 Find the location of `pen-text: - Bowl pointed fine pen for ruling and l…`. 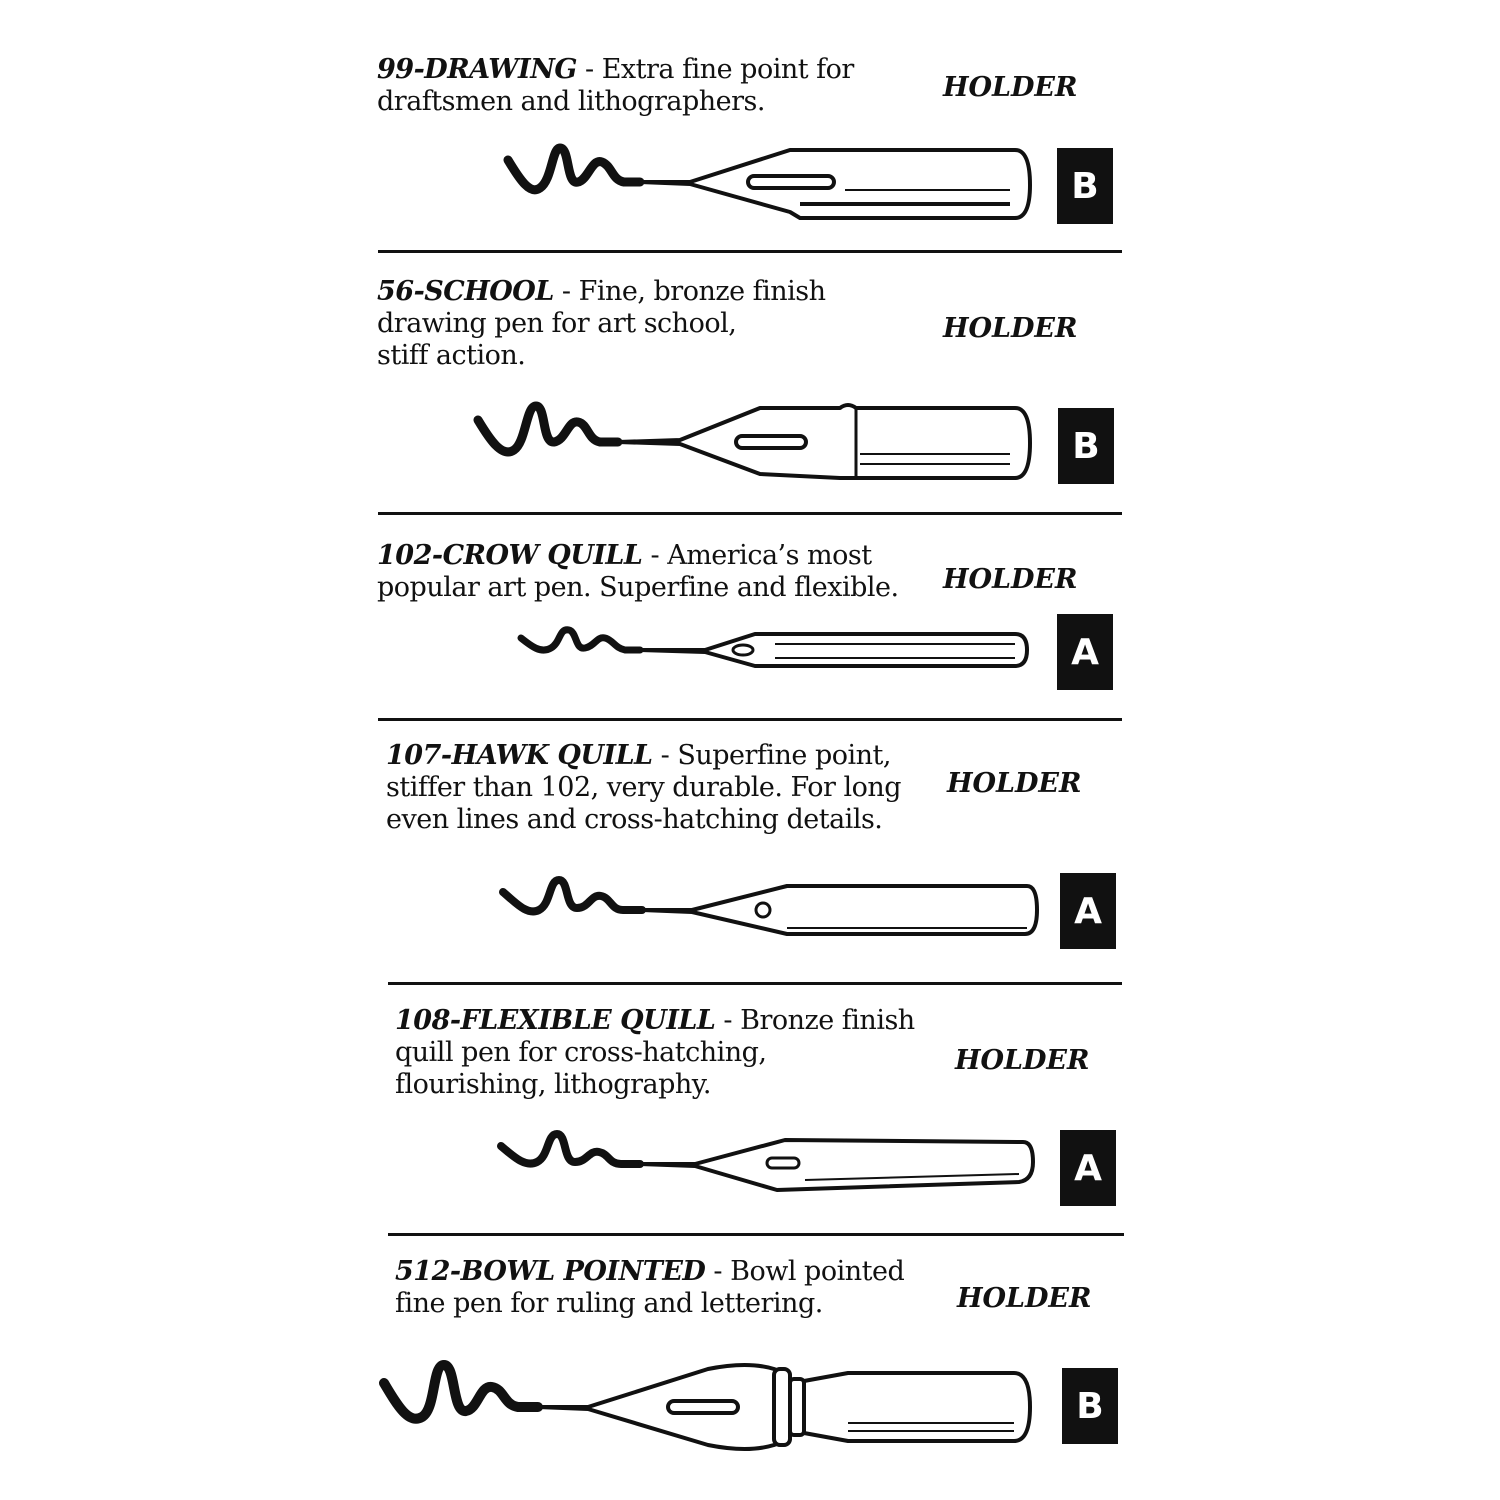

pen-text: - Bowl pointed fine pen for ruling and l… is located at coordinates (650, 1287).